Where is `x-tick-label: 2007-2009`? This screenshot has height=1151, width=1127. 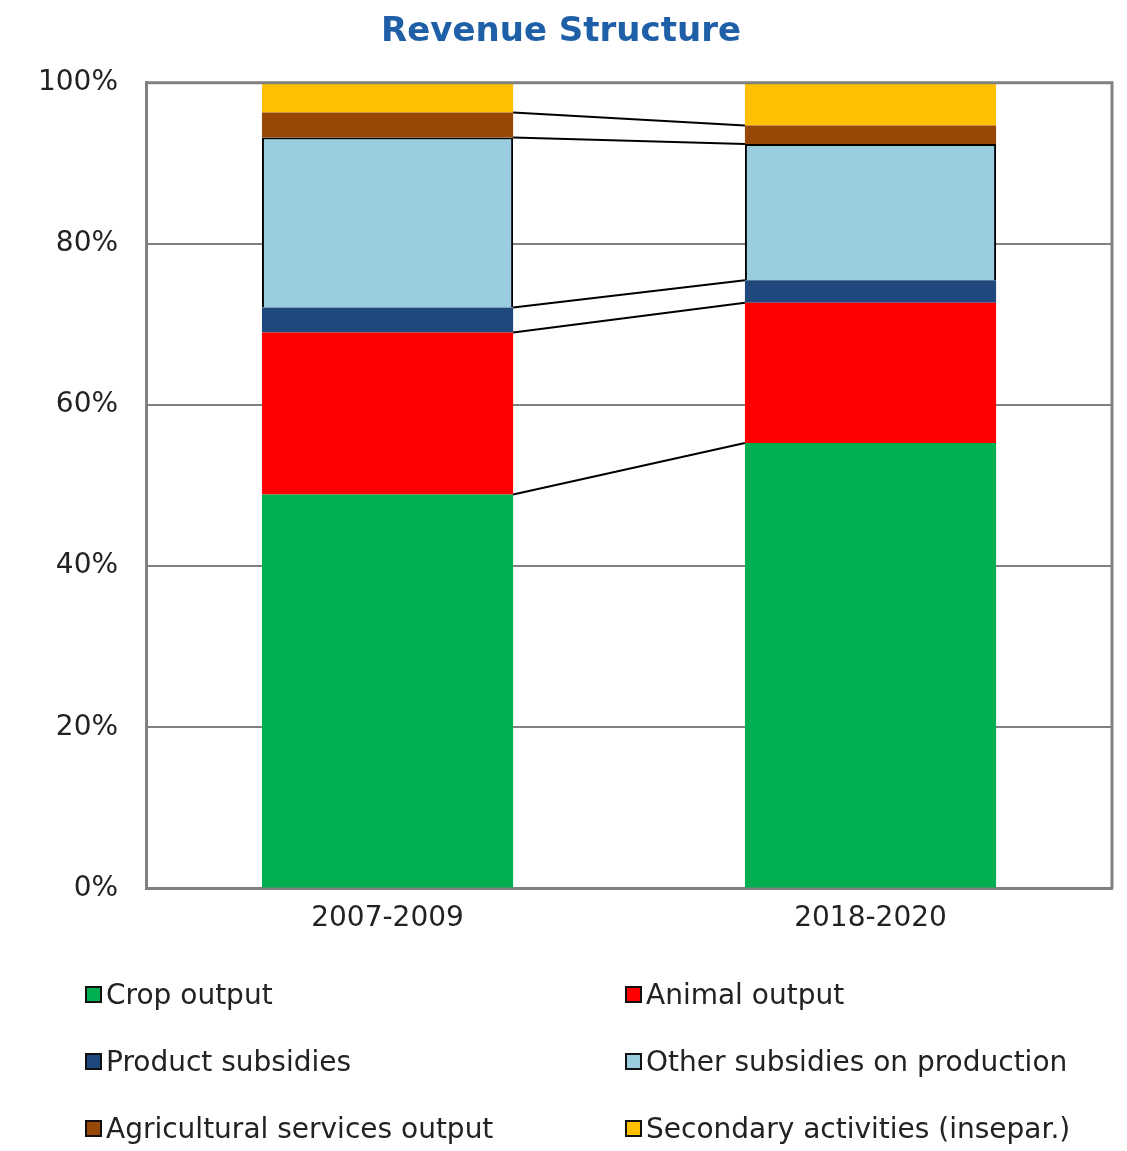 x-tick-label: 2007-2009 is located at coordinates (387, 917).